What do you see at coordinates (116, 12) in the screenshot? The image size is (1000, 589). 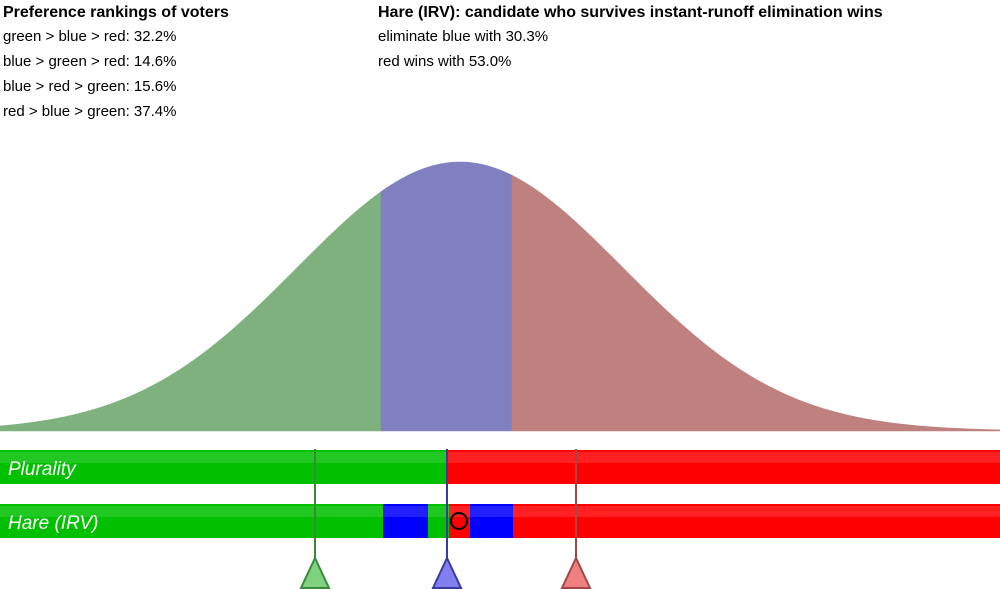 I see `preference-title: Preference rankings of voters` at bounding box center [116, 12].